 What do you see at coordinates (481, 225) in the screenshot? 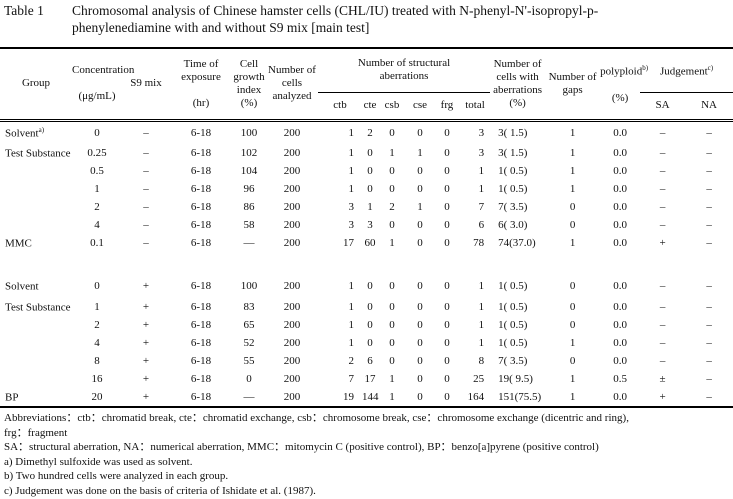
I see `cell-total: 6` at bounding box center [481, 225].